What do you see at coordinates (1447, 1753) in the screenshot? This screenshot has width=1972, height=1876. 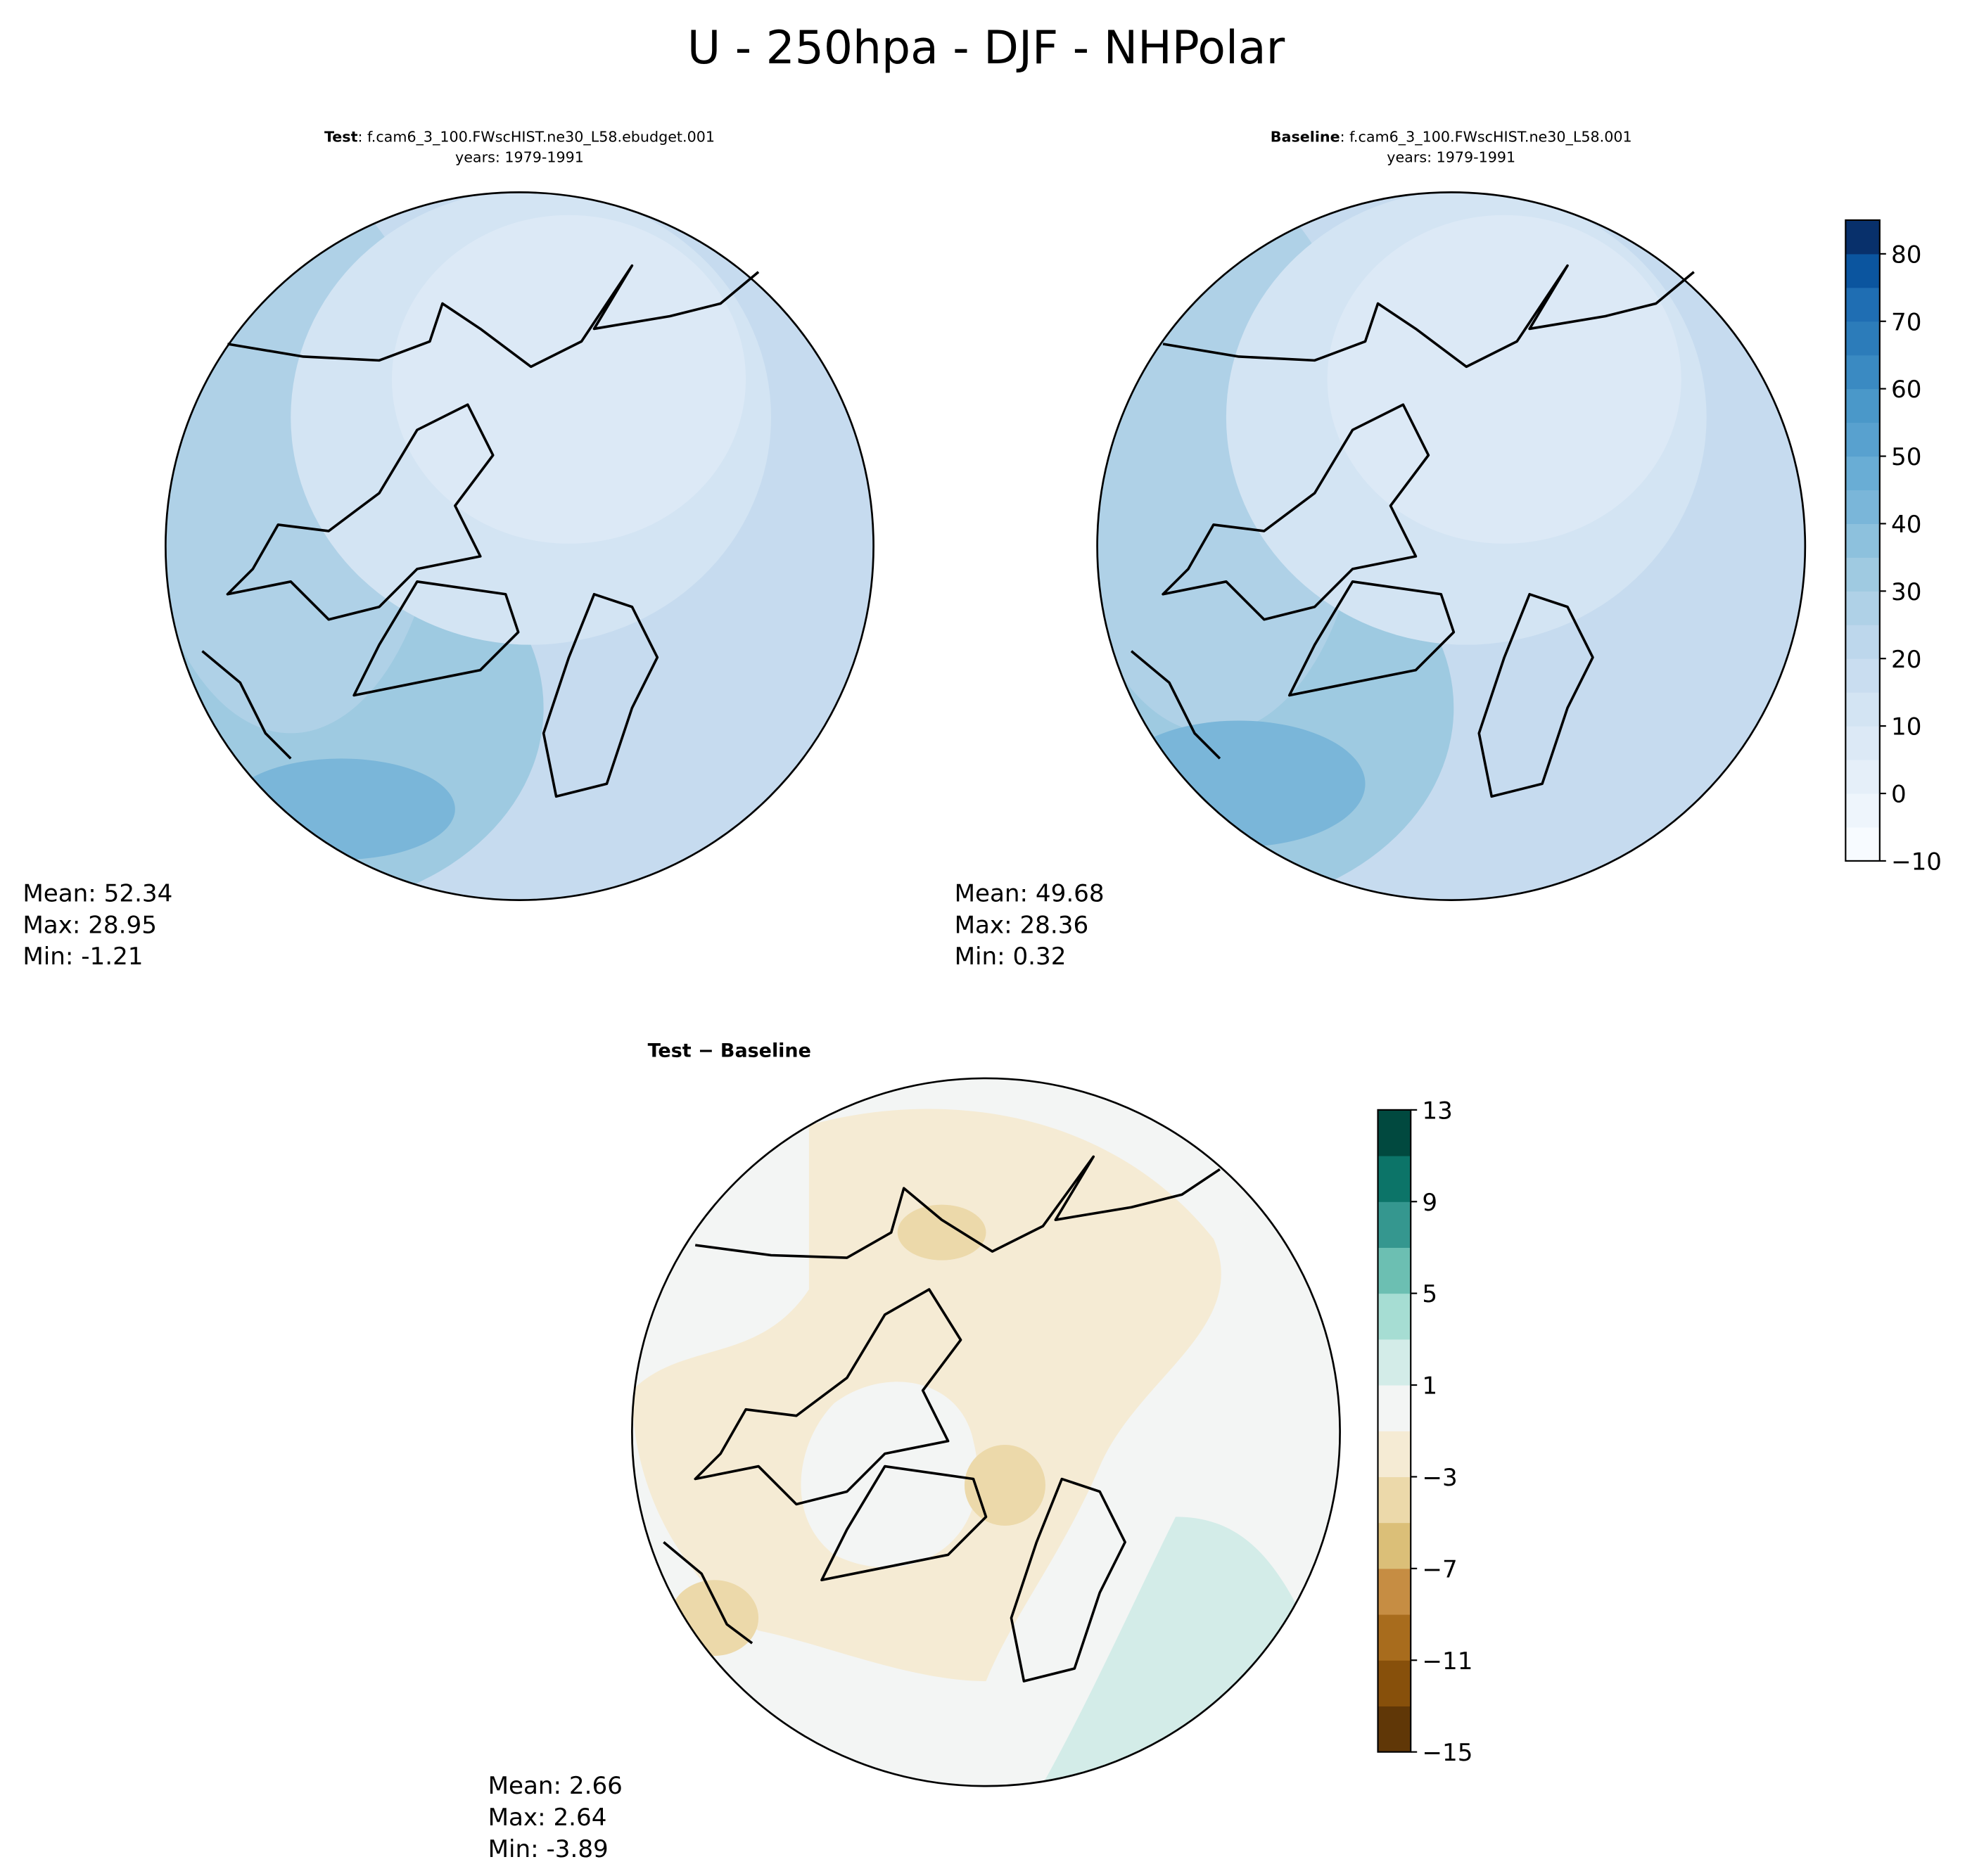 I see `colorbar-tick-label: −15` at bounding box center [1447, 1753].